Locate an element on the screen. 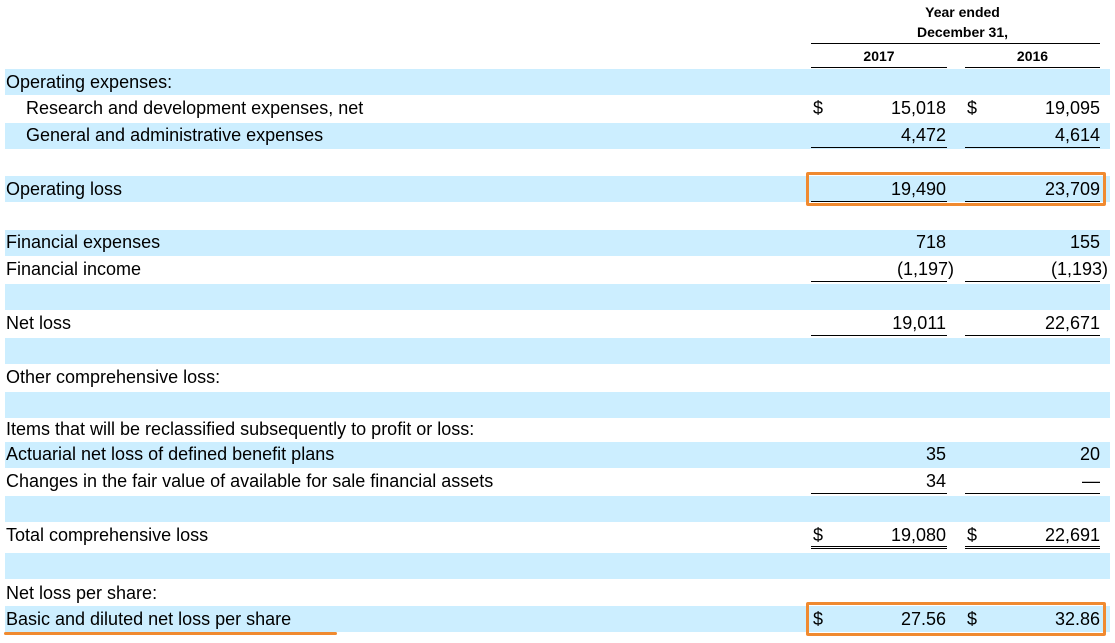 This screenshot has width=1115, height=643. column-header-2016: 2016 is located at coordinates (1032, 56).